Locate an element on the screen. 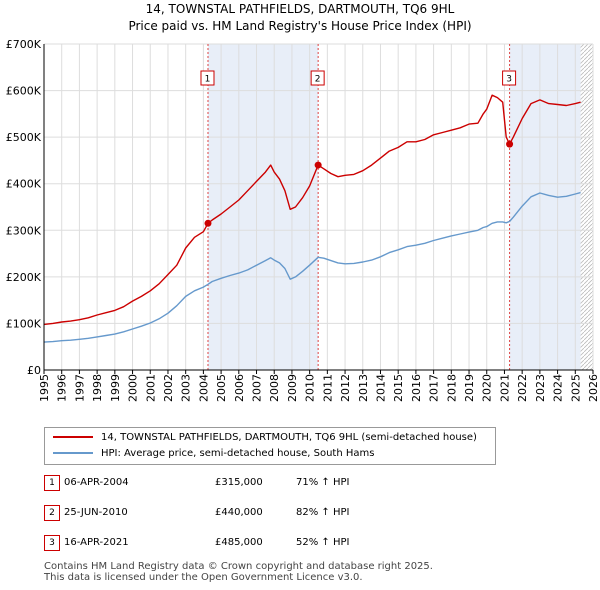 This screenshot has height=590, width=600. legend-swatch-hpi is located at coordinates (73, 453).